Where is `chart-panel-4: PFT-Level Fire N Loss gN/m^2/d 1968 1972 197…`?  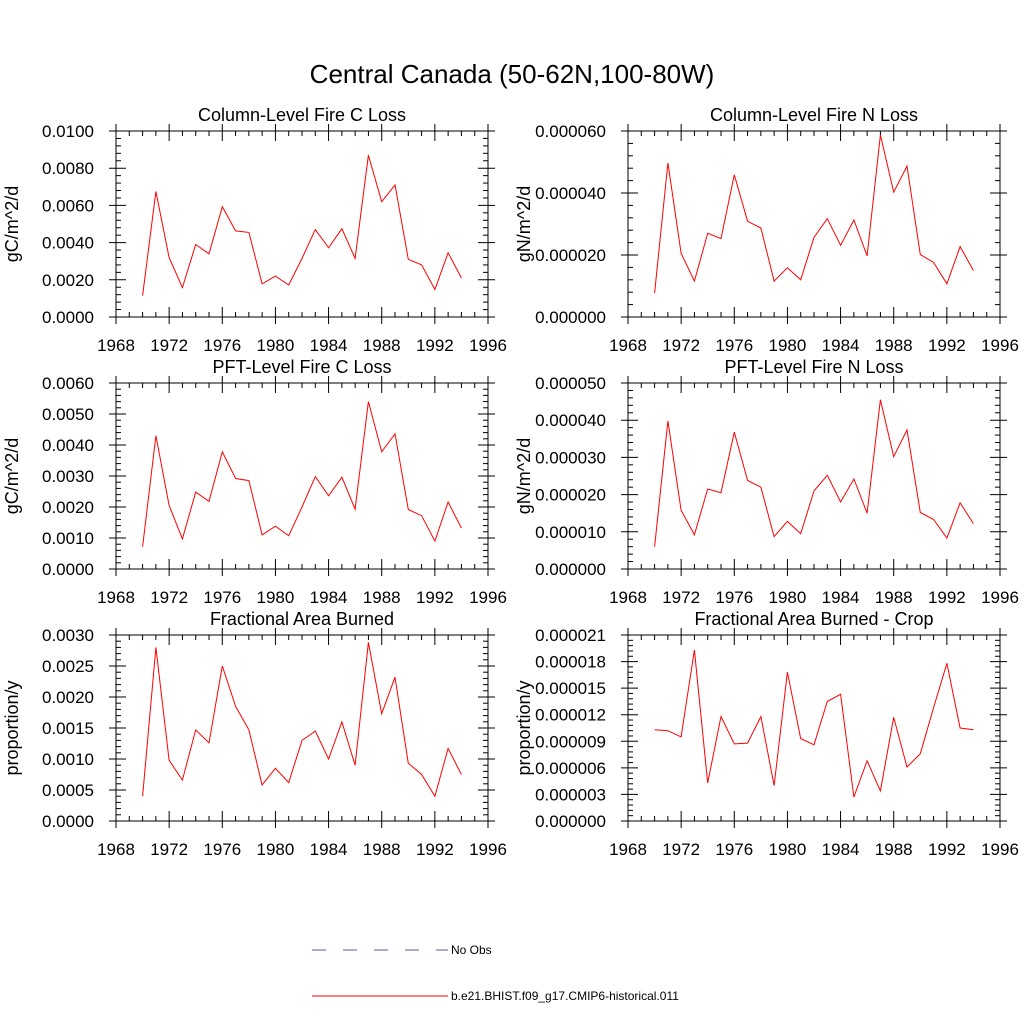
chart-panel-4: PFT-Level Fire N Loss gN/m^2/d 1968 1972 197… is located at coordinates (766, 482).